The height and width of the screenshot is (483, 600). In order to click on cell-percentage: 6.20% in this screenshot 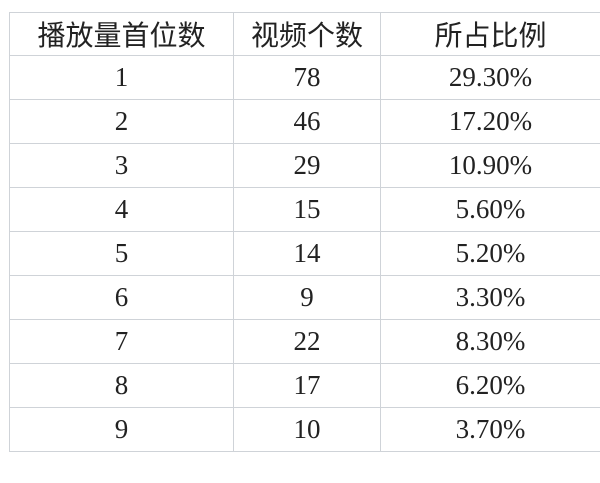, I will do `click(490, 385)`.